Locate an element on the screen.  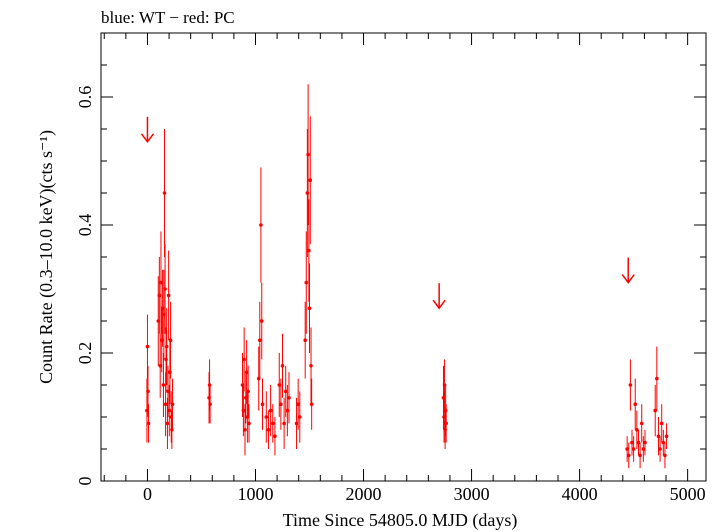
y-axis-label: Count Rate (0.3–10.0 keV)(cts s⁻¹) is located at coordinates (46, 257).